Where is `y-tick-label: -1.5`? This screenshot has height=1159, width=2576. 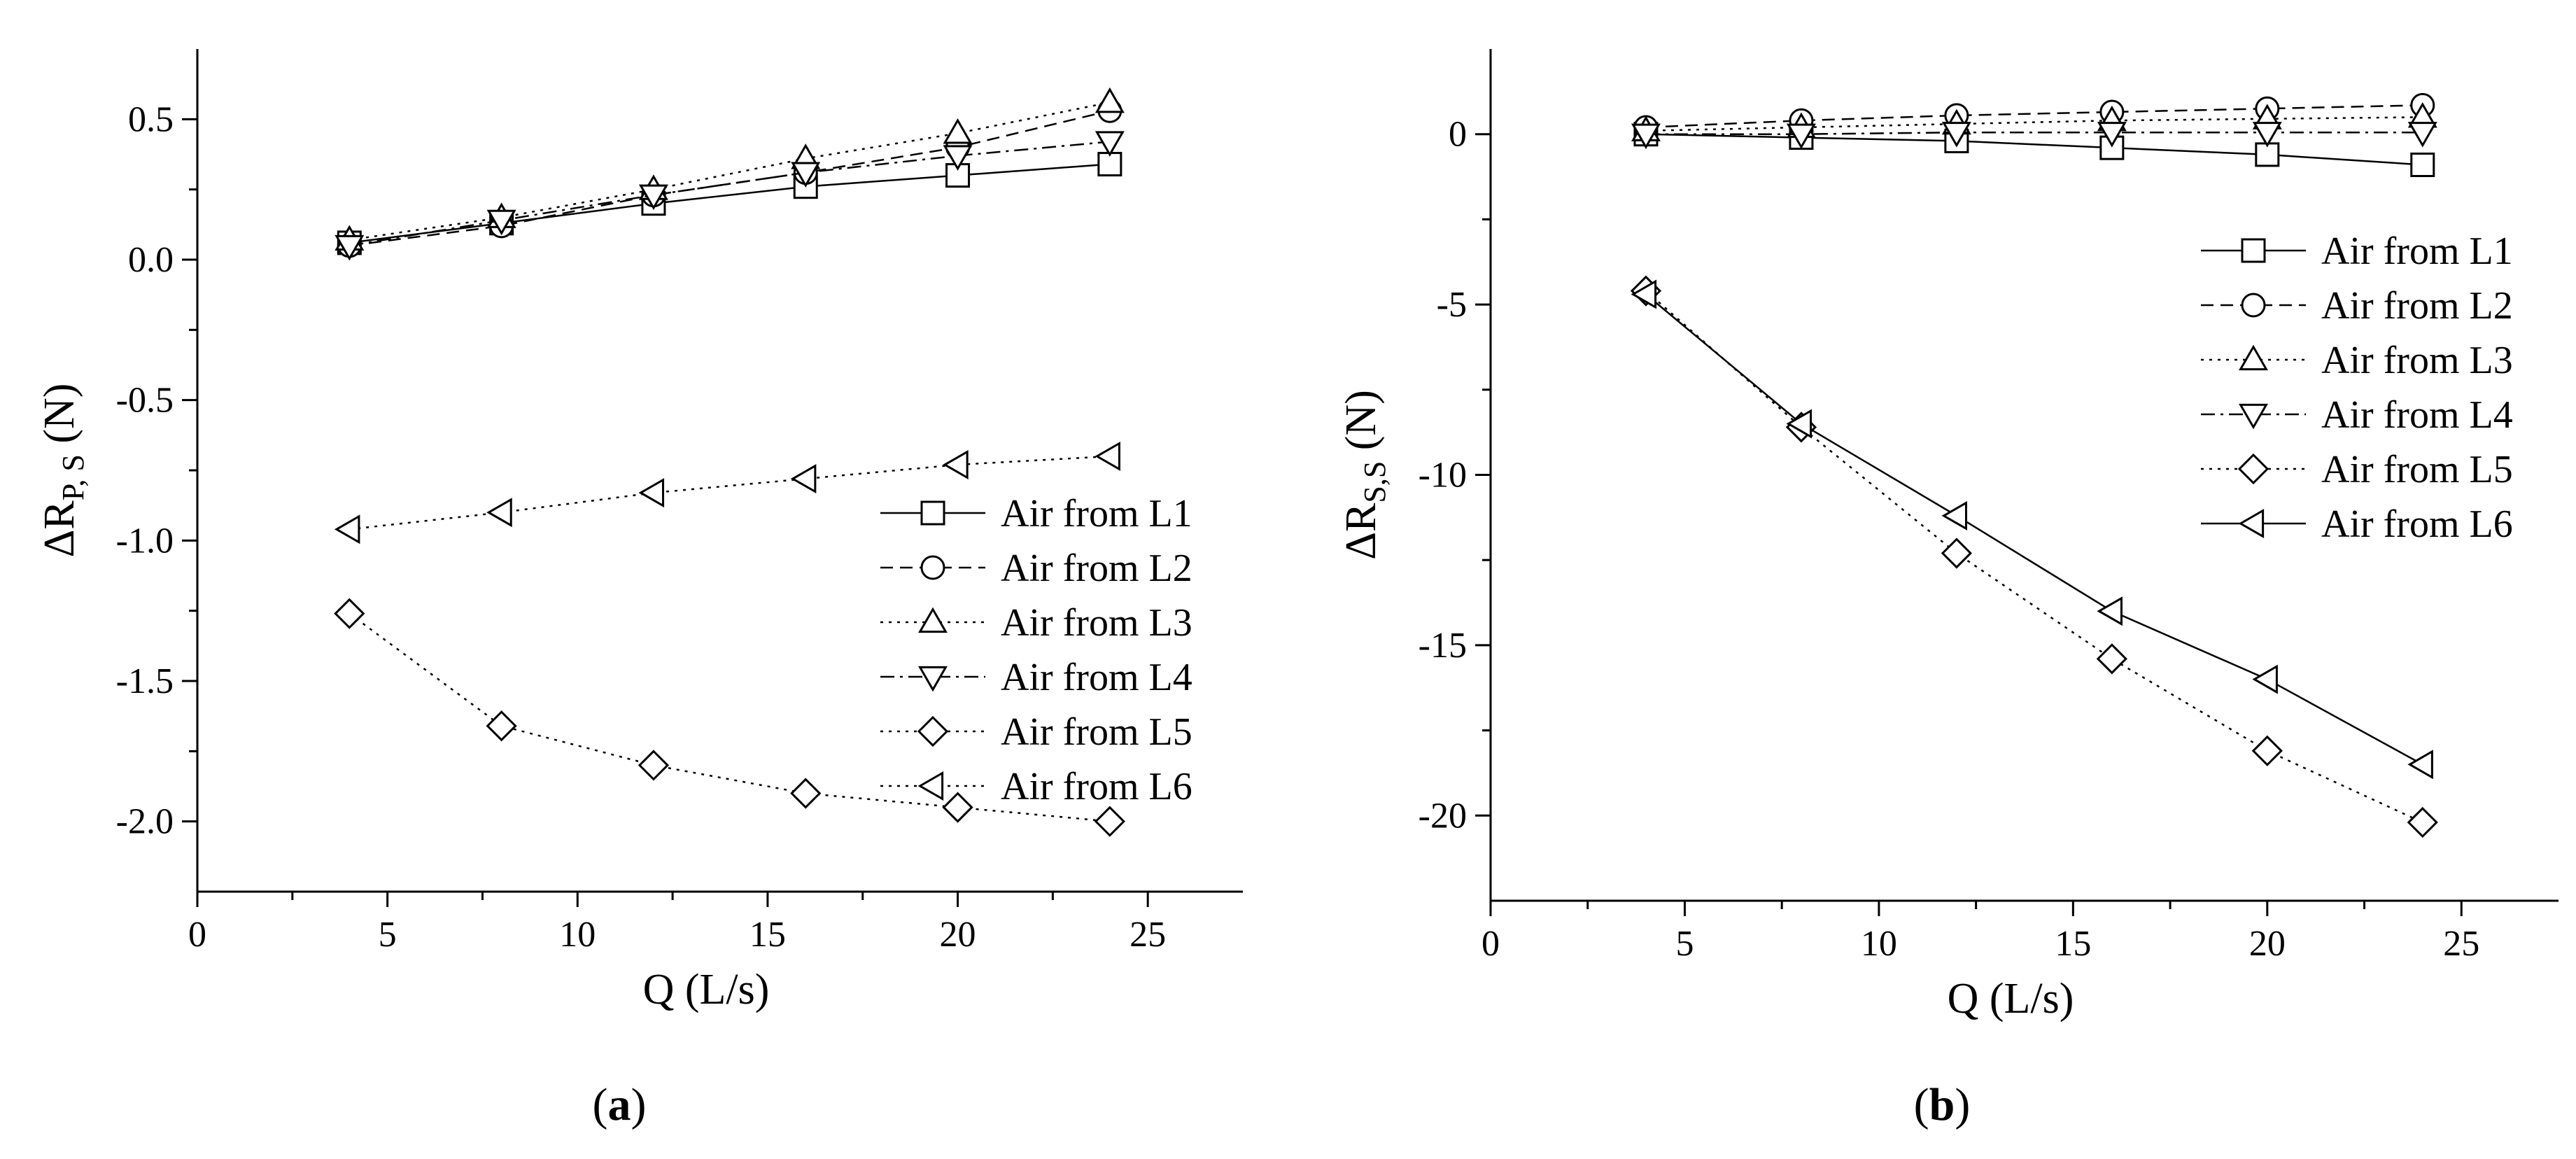 y-tick-label: -1.5 is located at coordinates (145, 681).